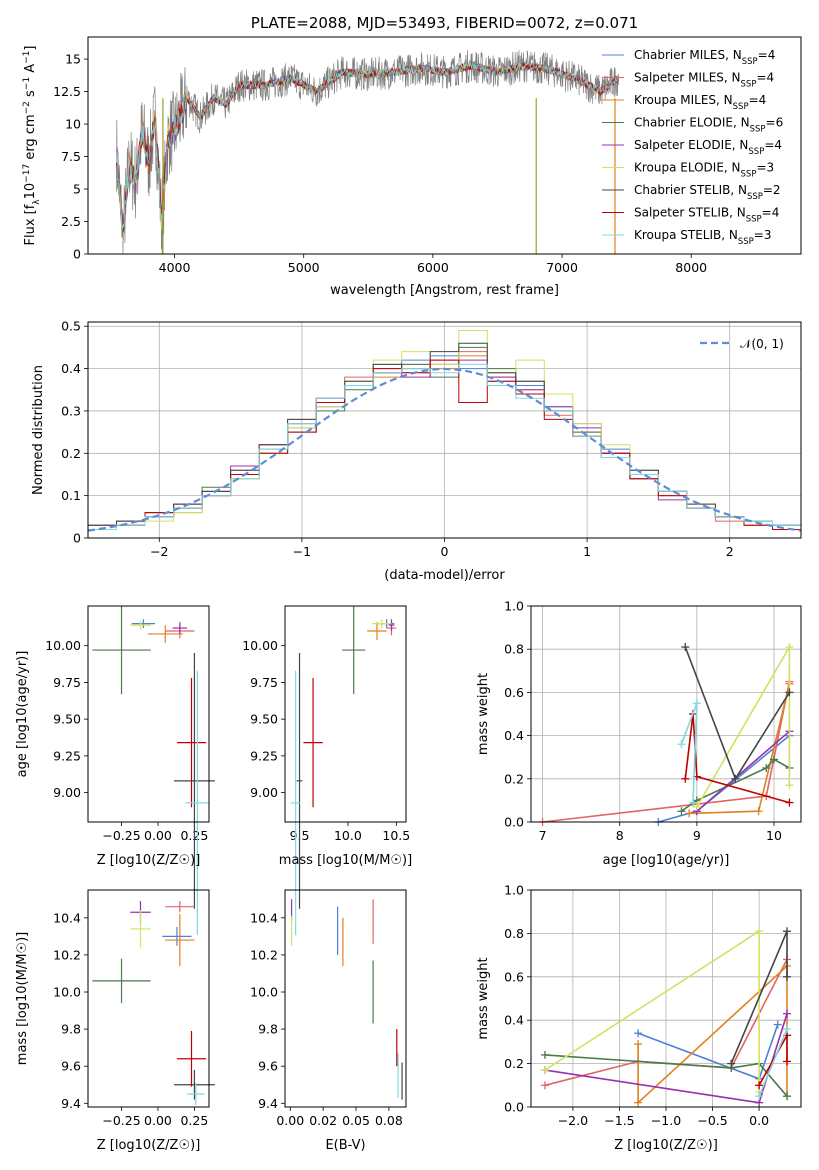 This screenshot has height=1170, width=819. What do you see at coordinates (22, 998) in the screenshot?
I see `y-axis-label: mass [log10(M/M☉)]` at bounding box center [22, 998].